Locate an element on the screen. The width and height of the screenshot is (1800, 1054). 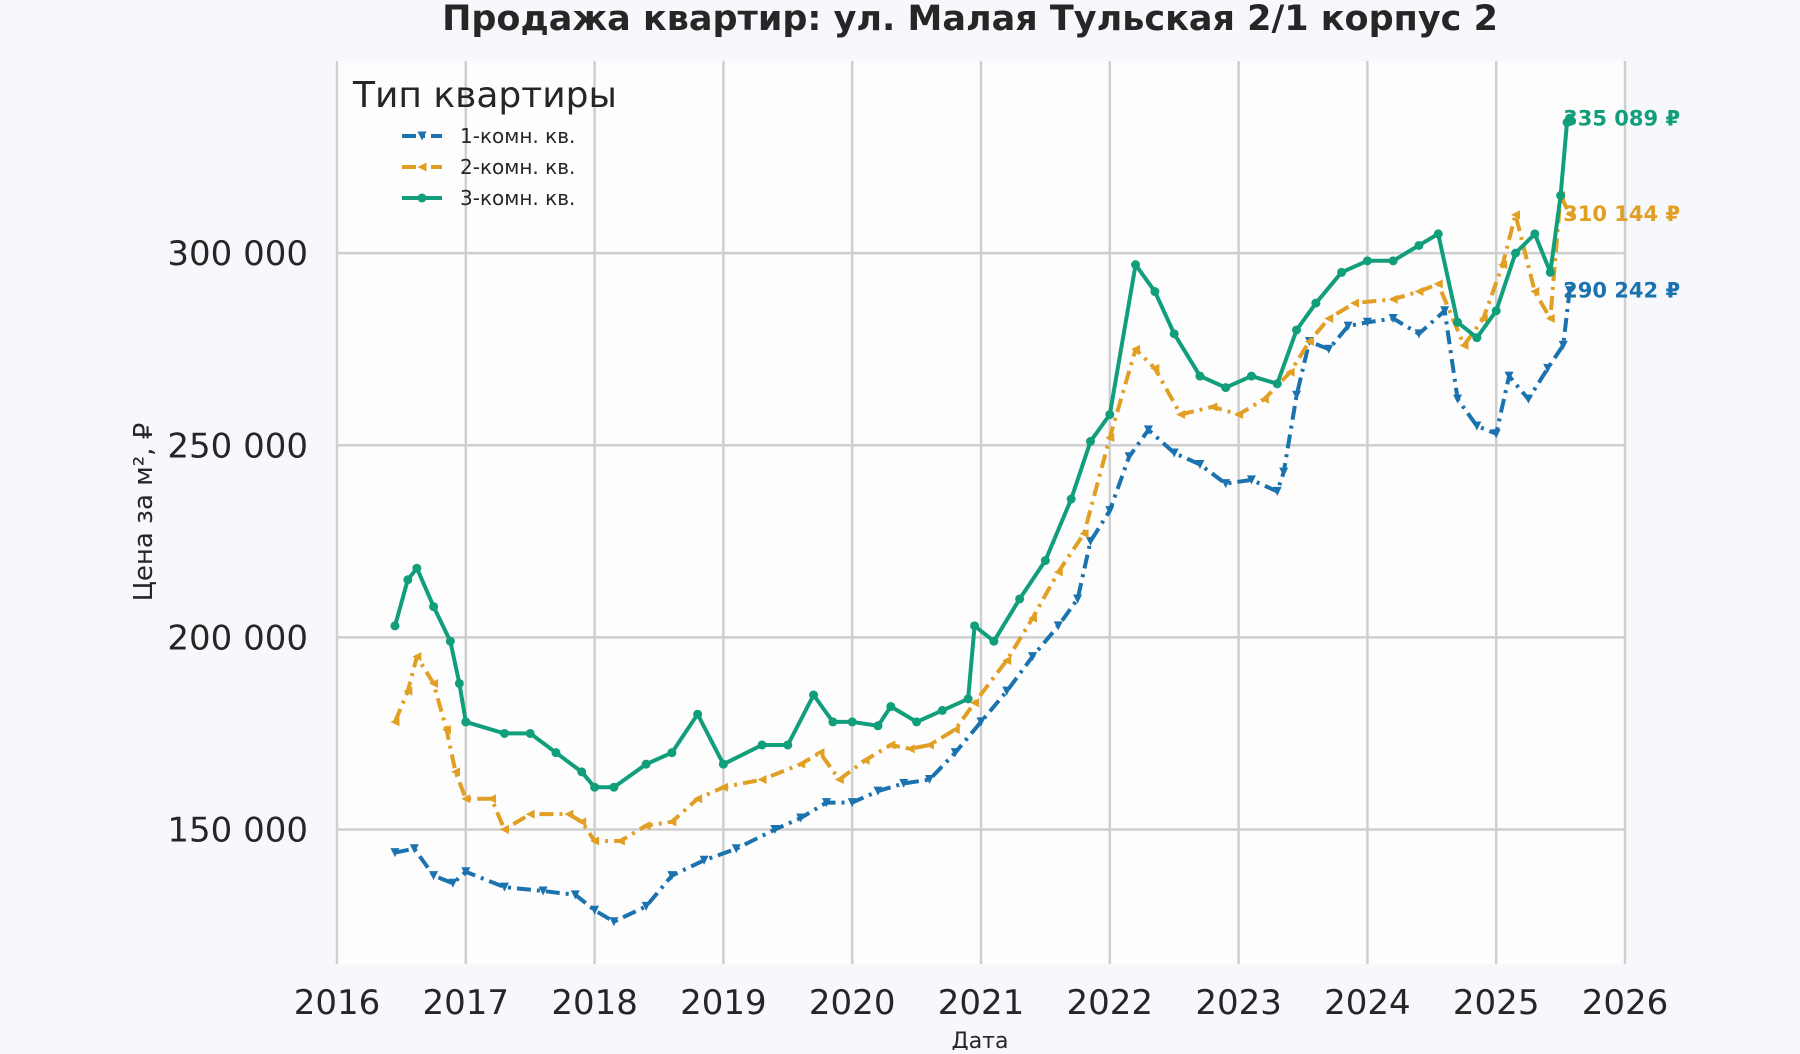
series-end-label: 335 089 ₽ is located at coordinates (1621, 118).